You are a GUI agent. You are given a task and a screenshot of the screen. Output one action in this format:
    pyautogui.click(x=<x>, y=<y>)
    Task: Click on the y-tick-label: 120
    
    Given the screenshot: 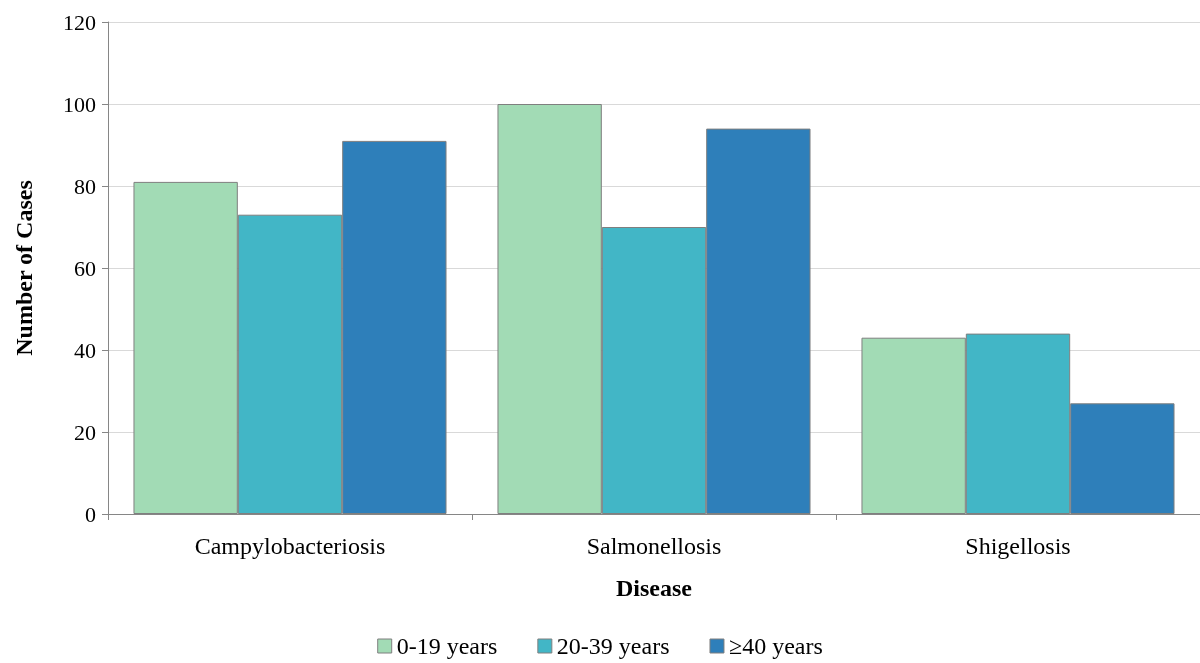 What is the action you would take?
    pyautogui.click(x=79, y=22)
    